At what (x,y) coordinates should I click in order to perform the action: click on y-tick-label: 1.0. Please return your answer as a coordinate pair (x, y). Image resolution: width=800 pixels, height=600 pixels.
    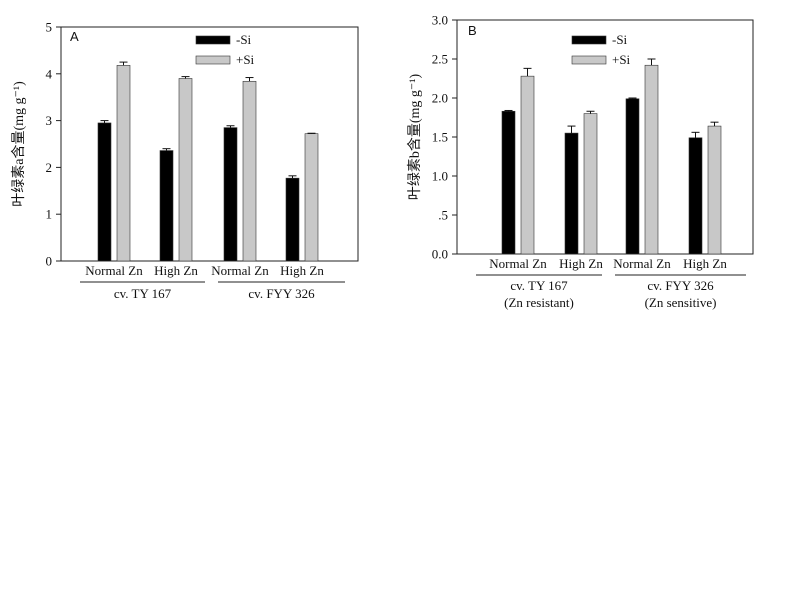
    Looking at the image, I should click on (440, 176).